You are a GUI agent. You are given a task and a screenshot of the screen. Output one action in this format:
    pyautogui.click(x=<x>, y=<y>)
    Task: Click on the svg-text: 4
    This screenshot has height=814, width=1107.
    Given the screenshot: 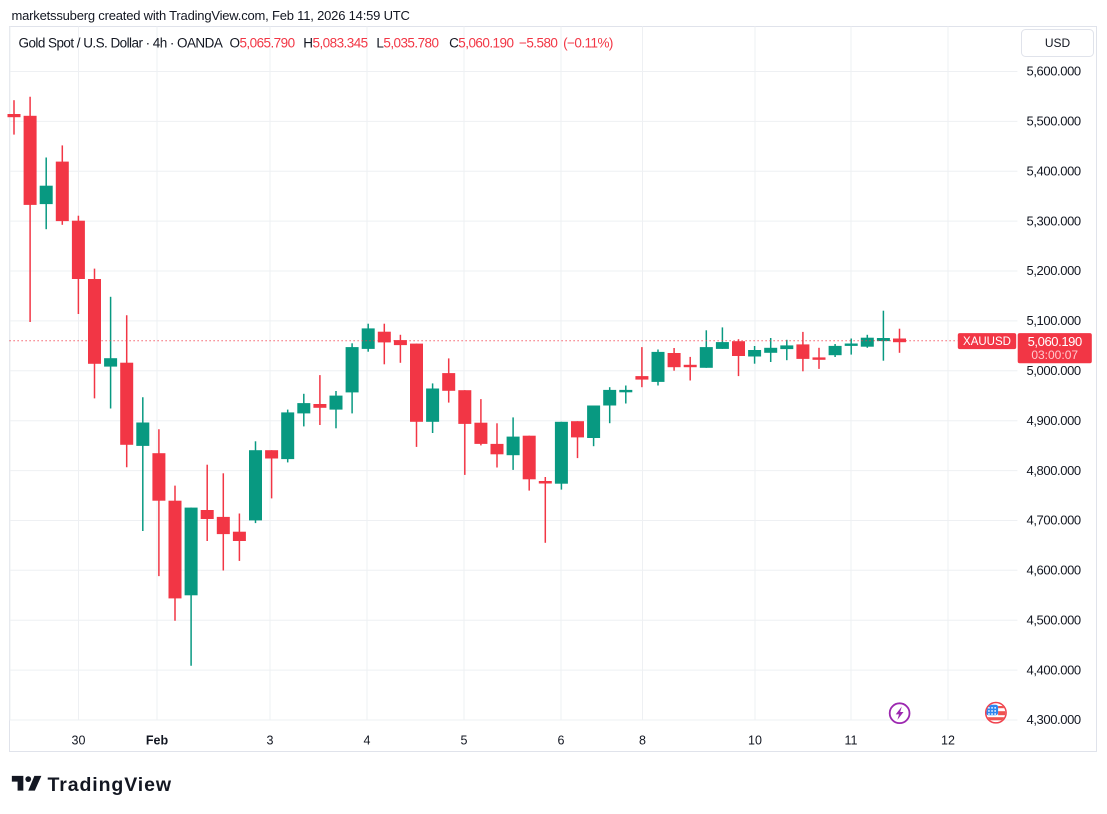 What is the action you would take?
    pyautogui.click(x=367, y=741)
    